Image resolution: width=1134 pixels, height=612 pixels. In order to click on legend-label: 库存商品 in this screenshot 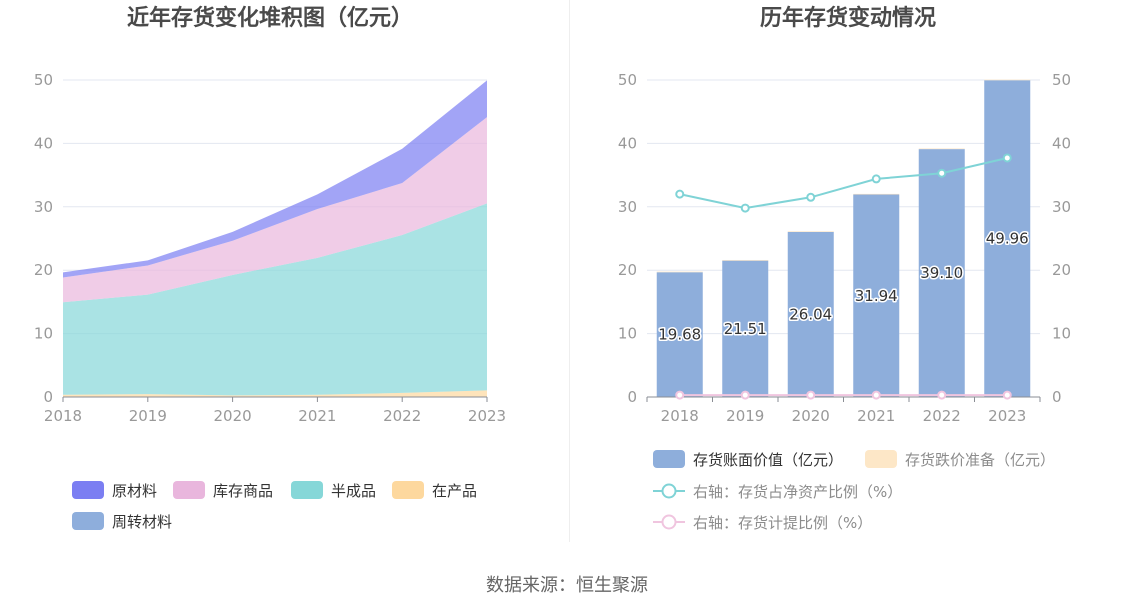, I will do `click(243, 490)`.